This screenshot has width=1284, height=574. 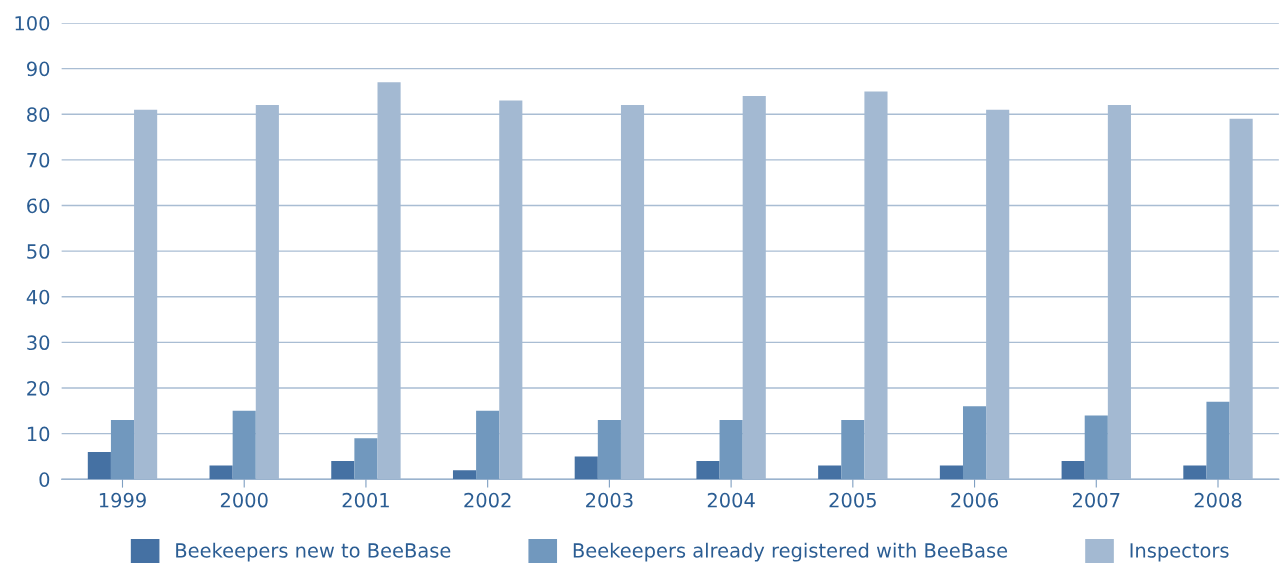 What do you see at coordinates (487, 500) in the screenshot?
I see `x-tick-label: 2002` at bounding box center [487, 500].